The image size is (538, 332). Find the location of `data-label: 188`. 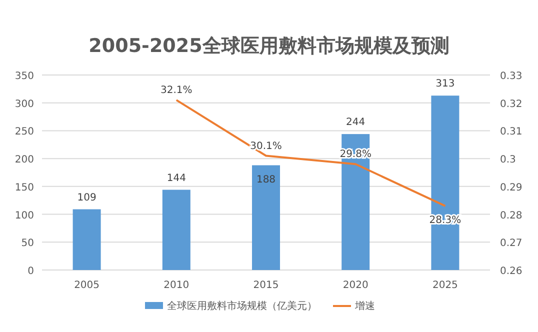

data-label: 188 is located at coordinates (266, 180).